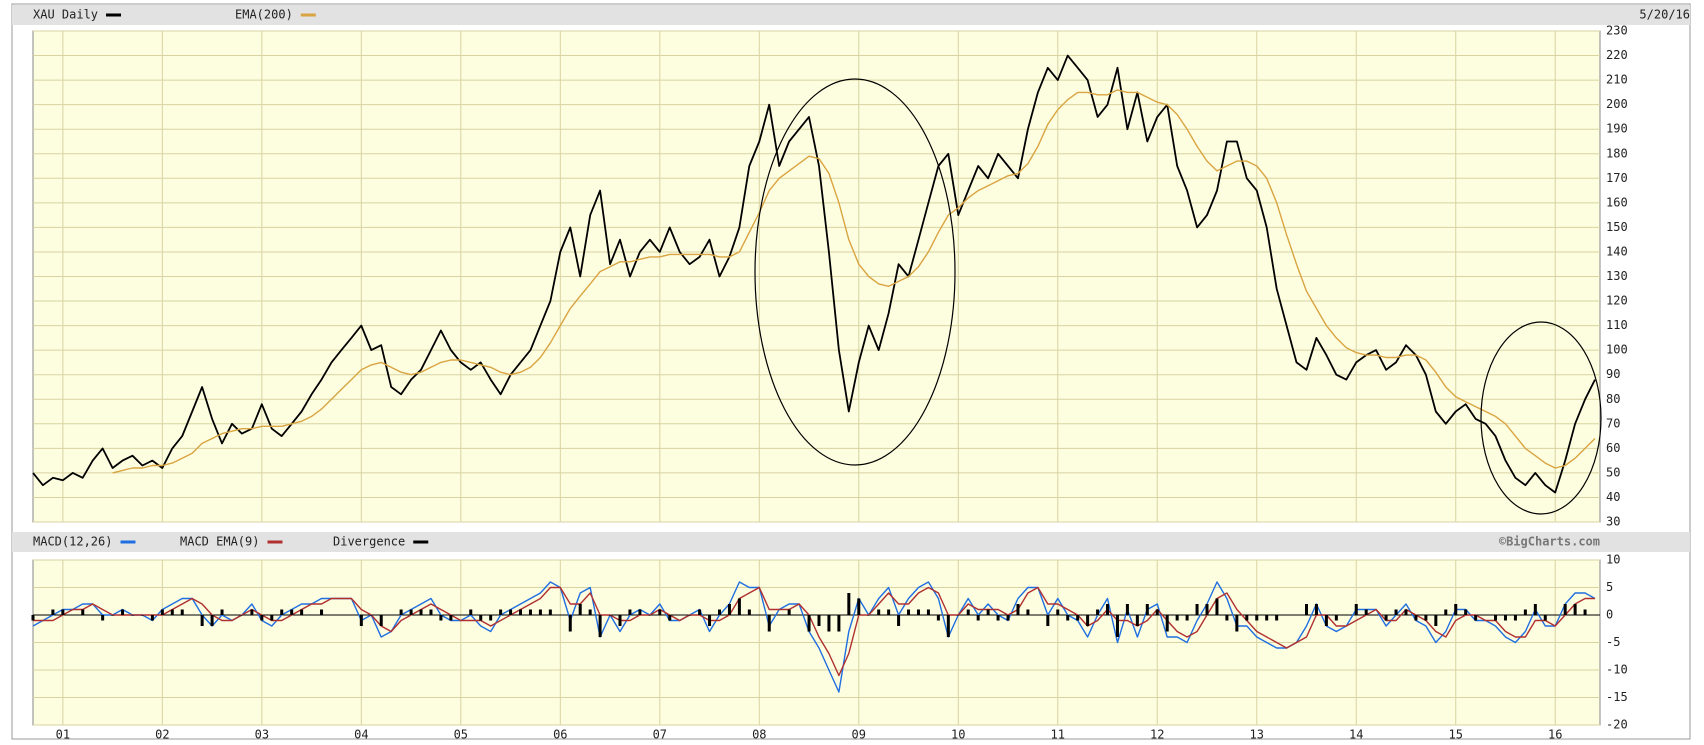  Describe the element at coordinates (1058, 735) in the screenshot. I see `x-tick-label: 11` at that location.